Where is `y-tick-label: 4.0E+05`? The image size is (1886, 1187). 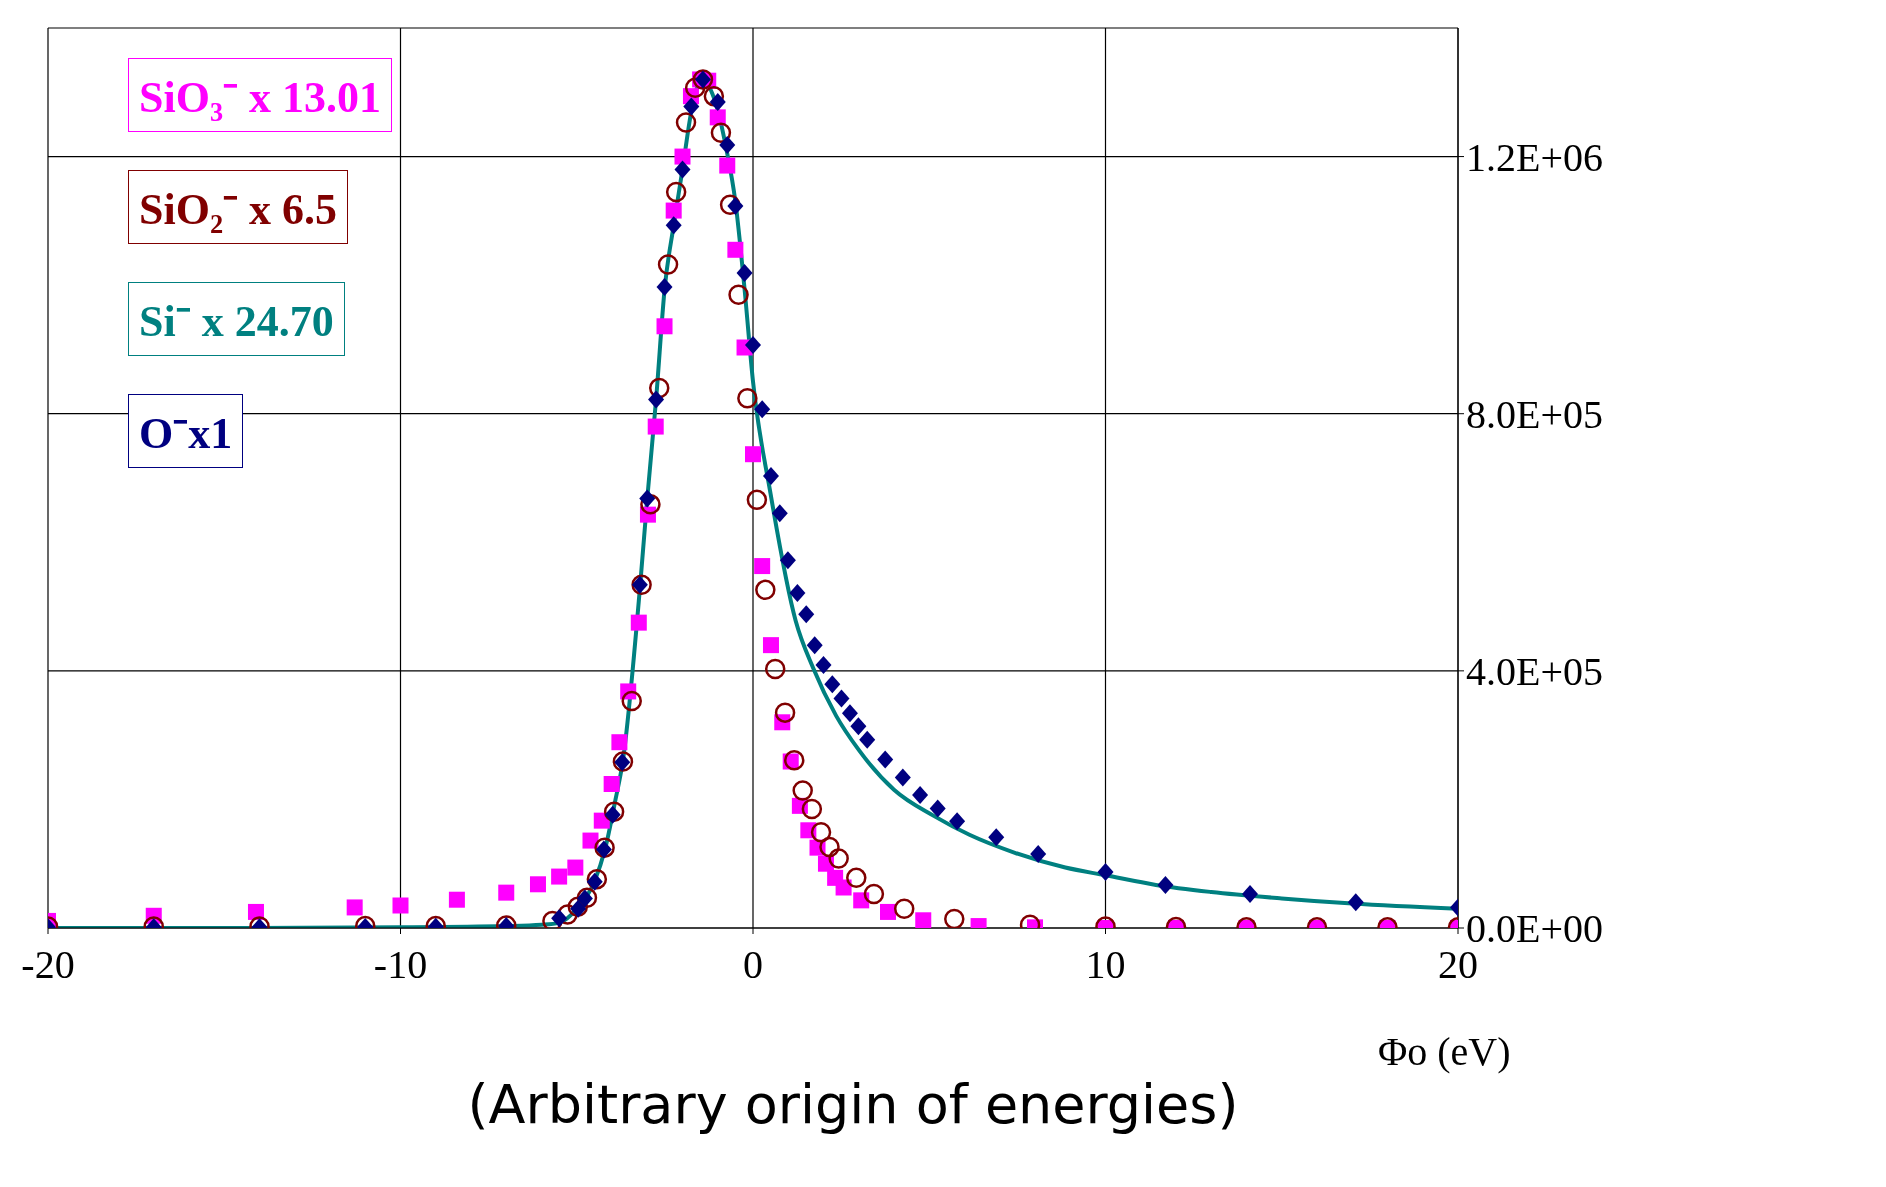
y-tick-label: 4.0E+05 is located at coordinates (1534, 672).